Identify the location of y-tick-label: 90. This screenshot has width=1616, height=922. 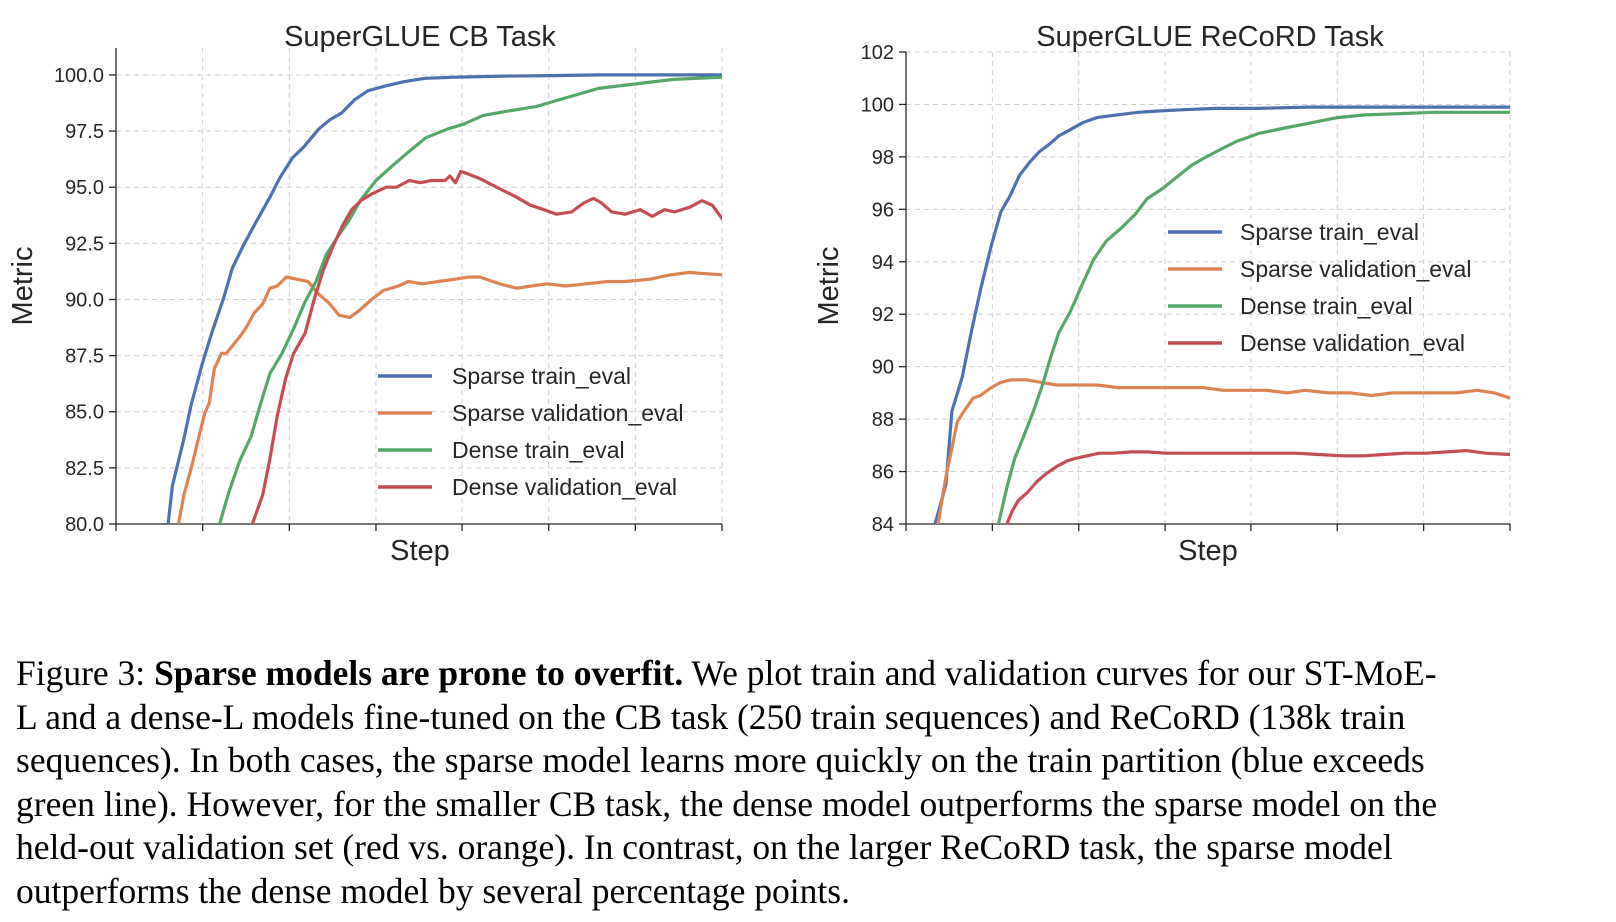
(883, 368).